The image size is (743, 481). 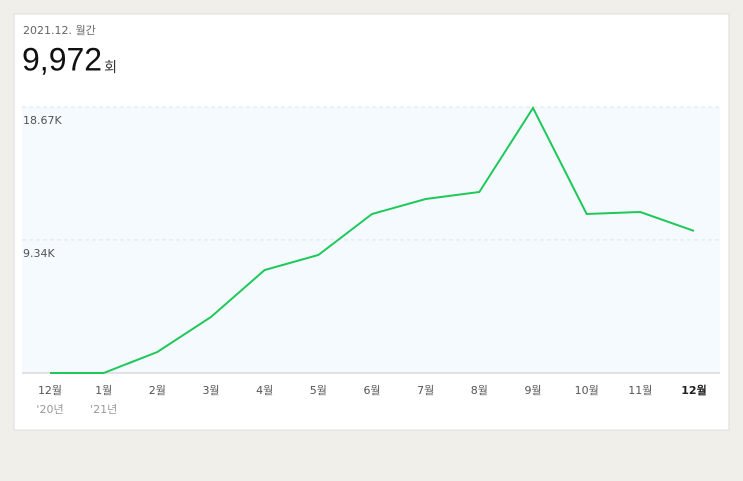 What do you see at coordinates (42, 120) in the screenshot?
I see `y-tick-label: 18.67K` at bounding box center [42, 120].